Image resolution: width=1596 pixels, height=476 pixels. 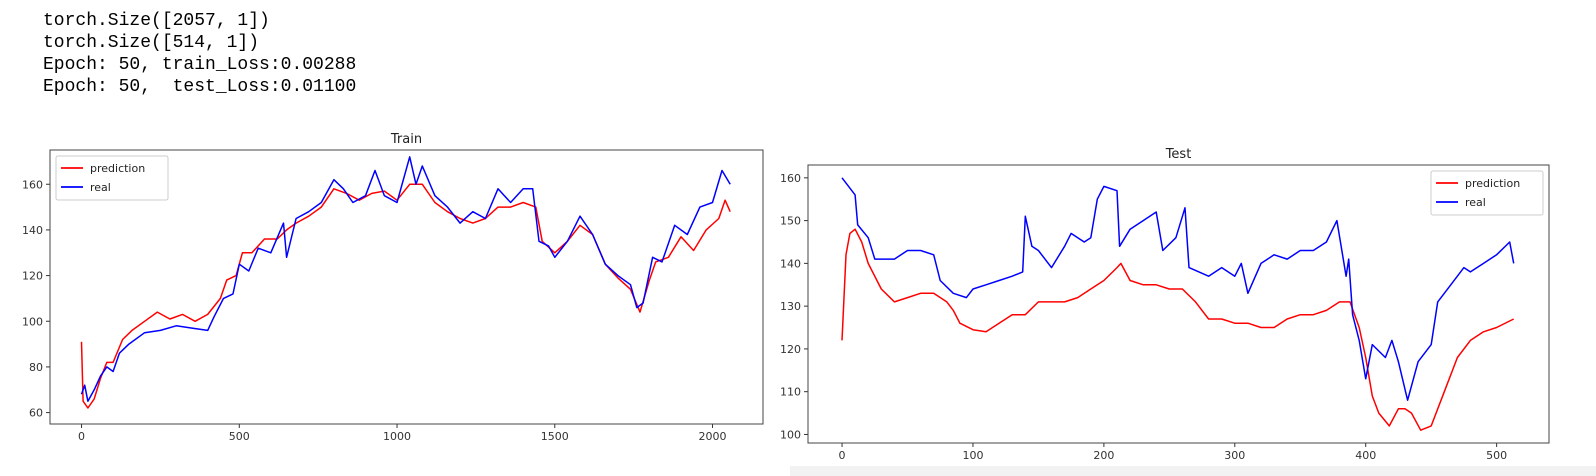 What do you see at coordinates (1193, 471) in the screenshot?
I see `output-scroll-area` at bounding box center [1193, 471].